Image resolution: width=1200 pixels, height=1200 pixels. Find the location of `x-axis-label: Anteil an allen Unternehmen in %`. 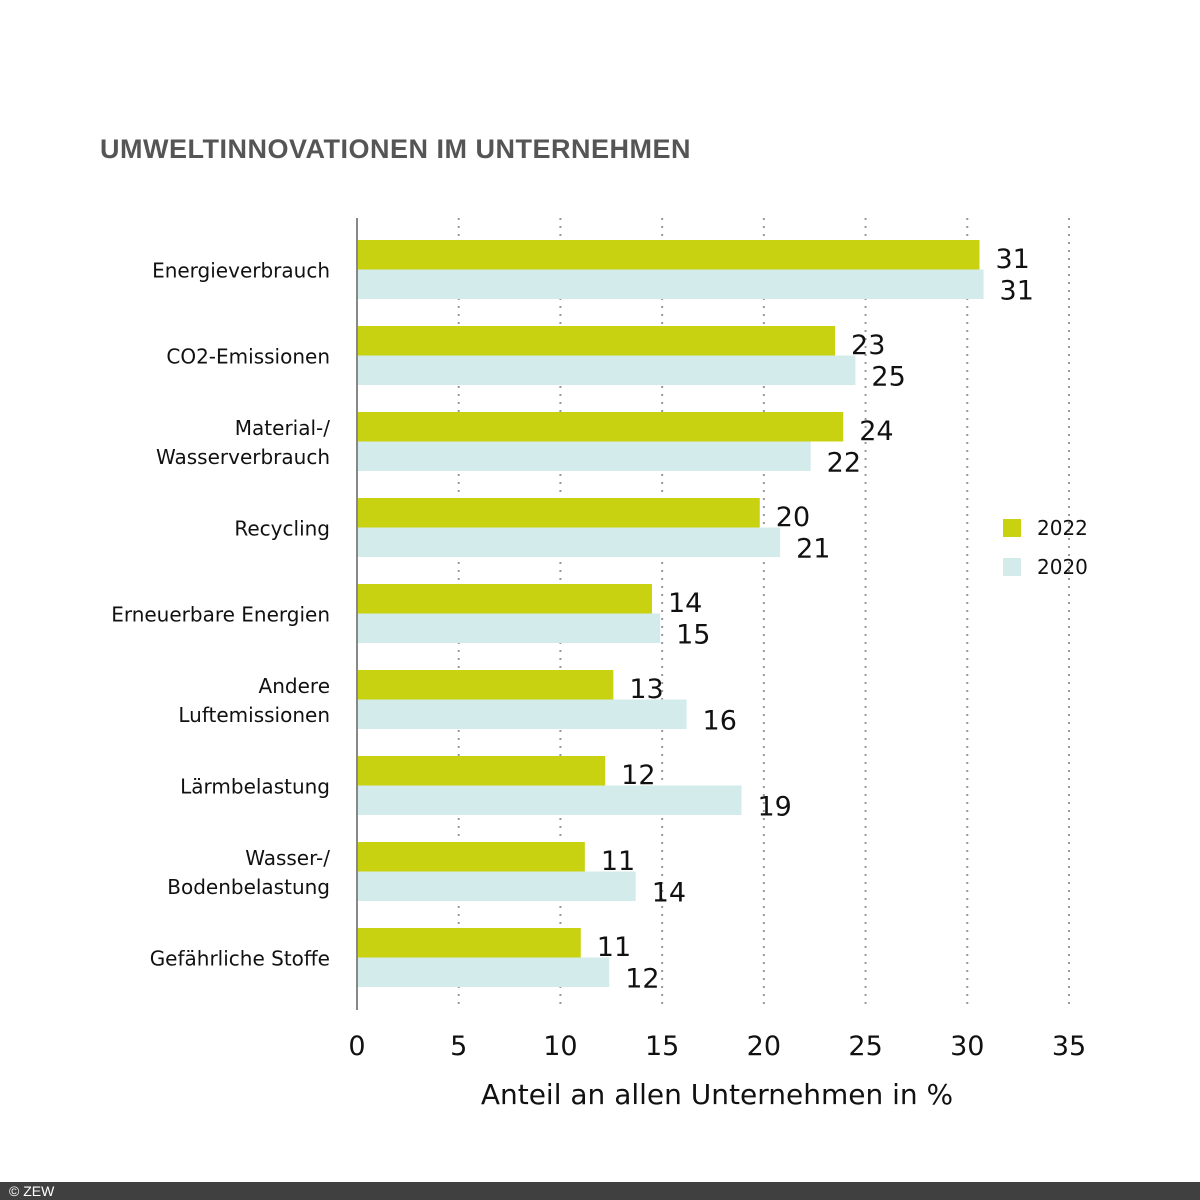

x-axis-label: Anteil an allen Unternehmen in % is located at coordinates (717, 1094).